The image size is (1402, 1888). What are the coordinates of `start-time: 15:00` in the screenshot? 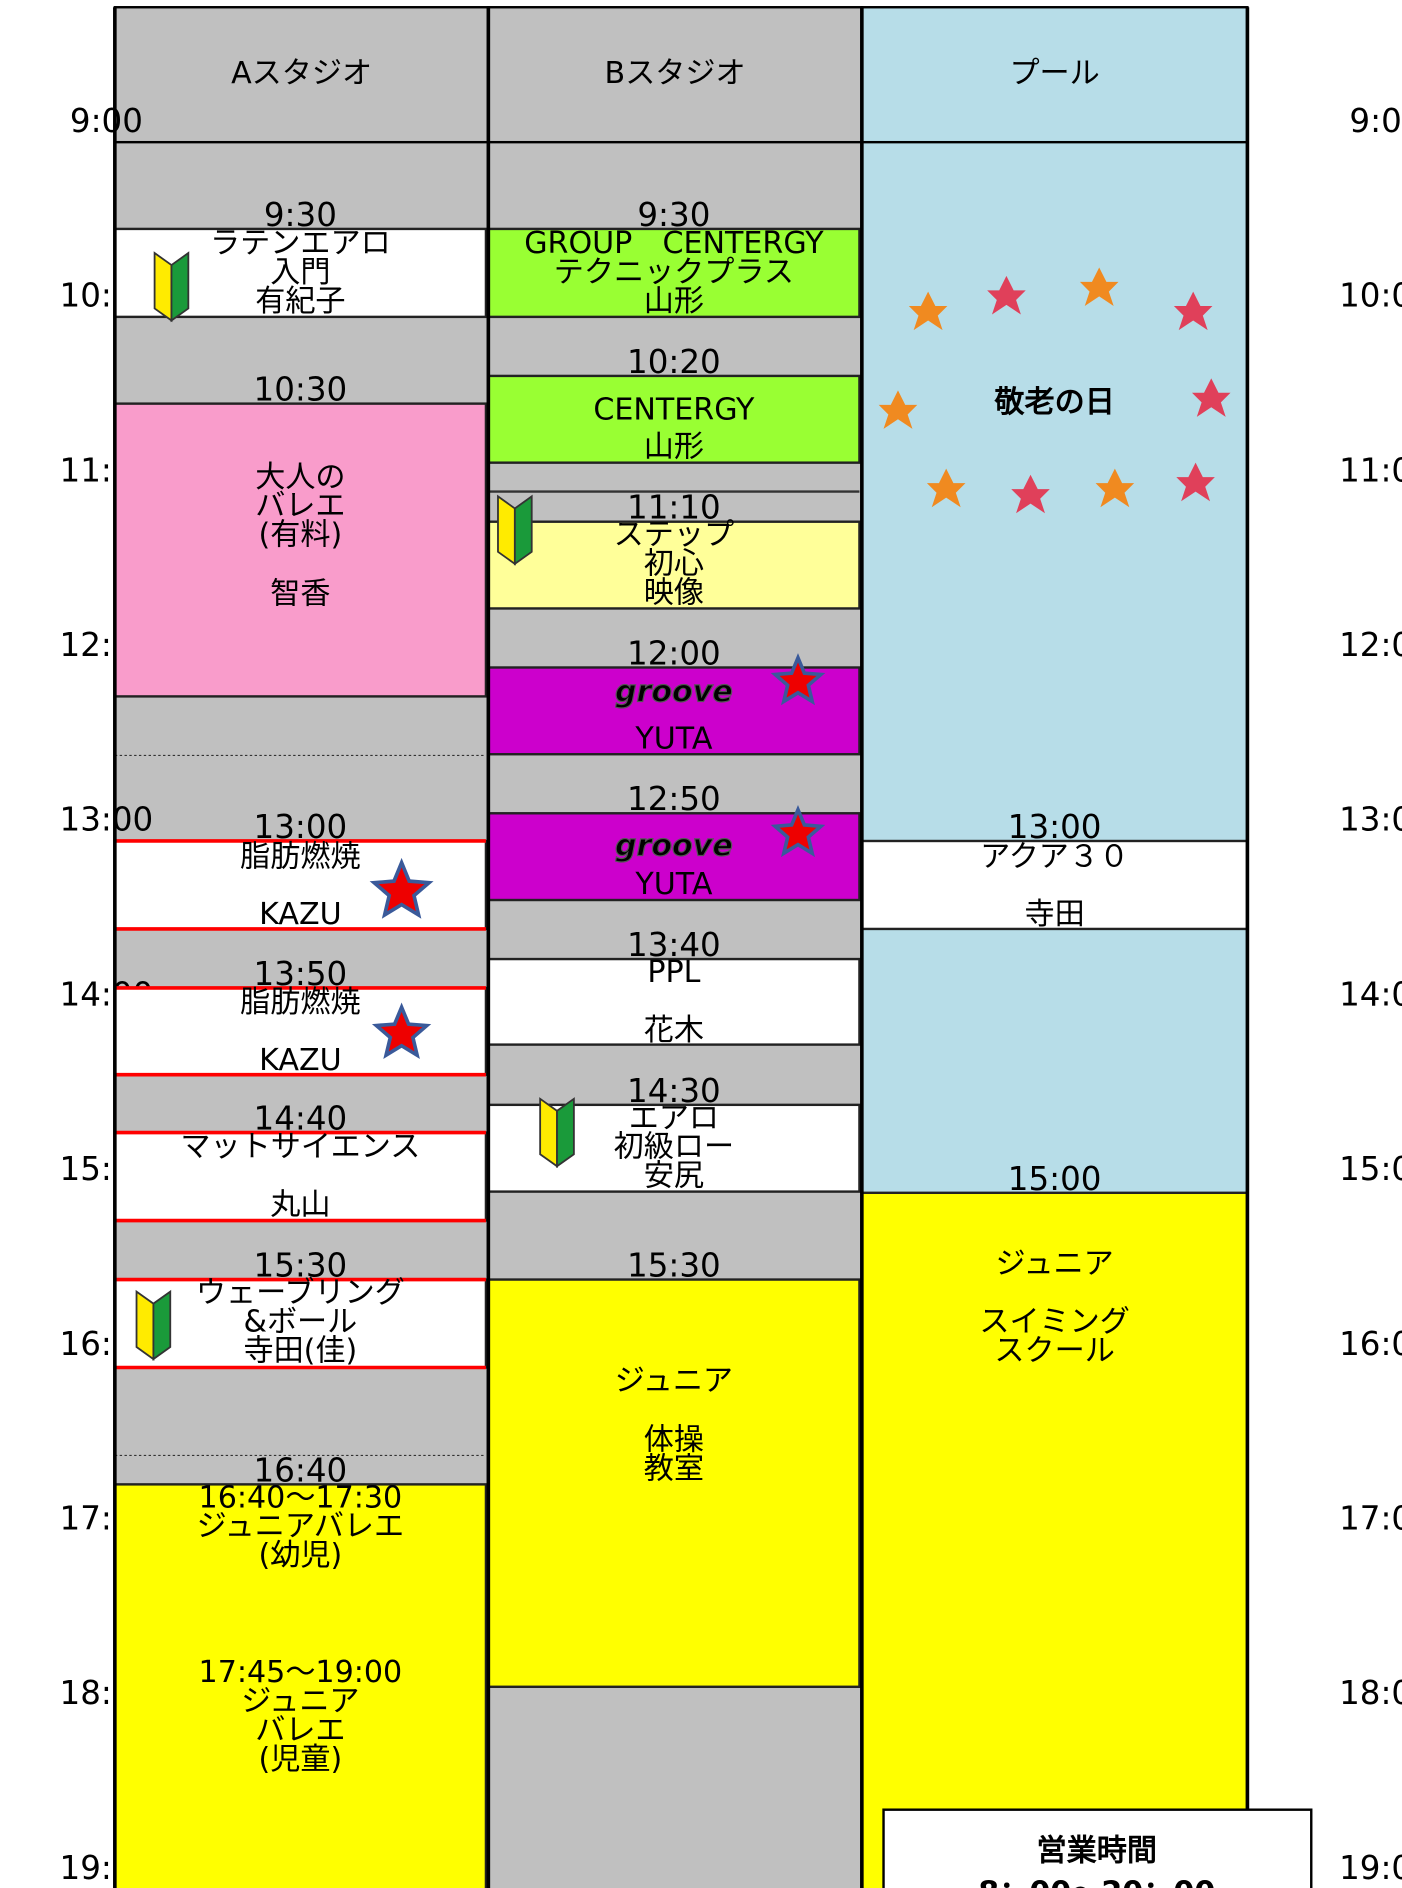 It's located at (1055, 1179).